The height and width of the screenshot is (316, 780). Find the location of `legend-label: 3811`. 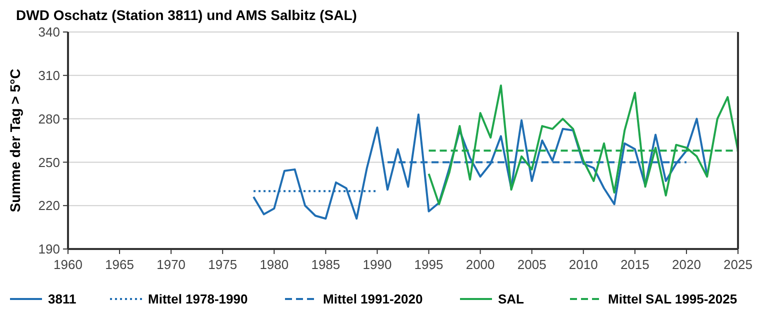

legend-label: 3811 is located at coordinates (62, 299).